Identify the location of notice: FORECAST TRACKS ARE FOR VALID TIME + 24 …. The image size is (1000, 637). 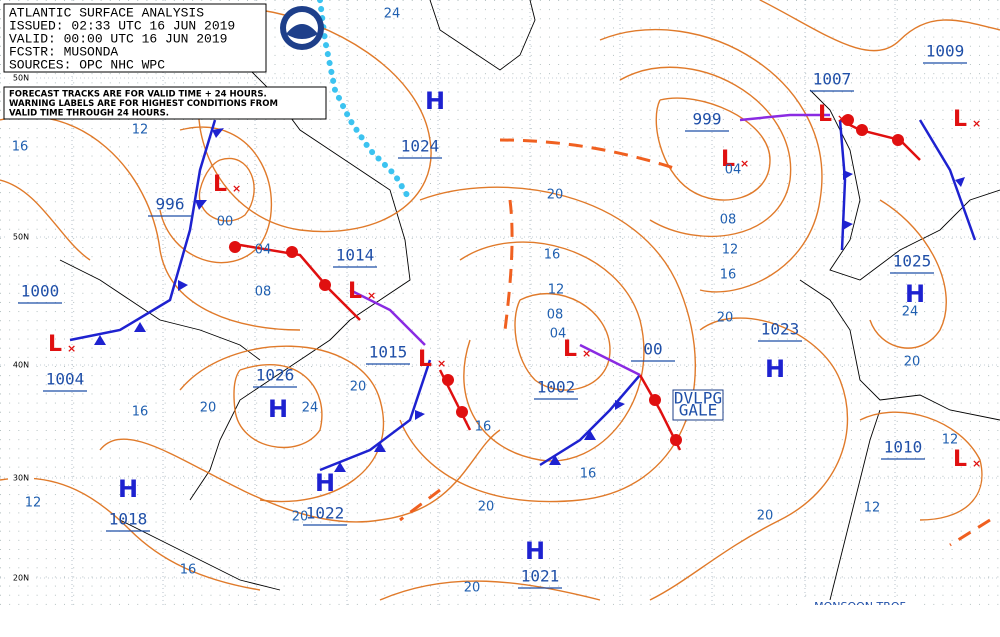
(143, 104).